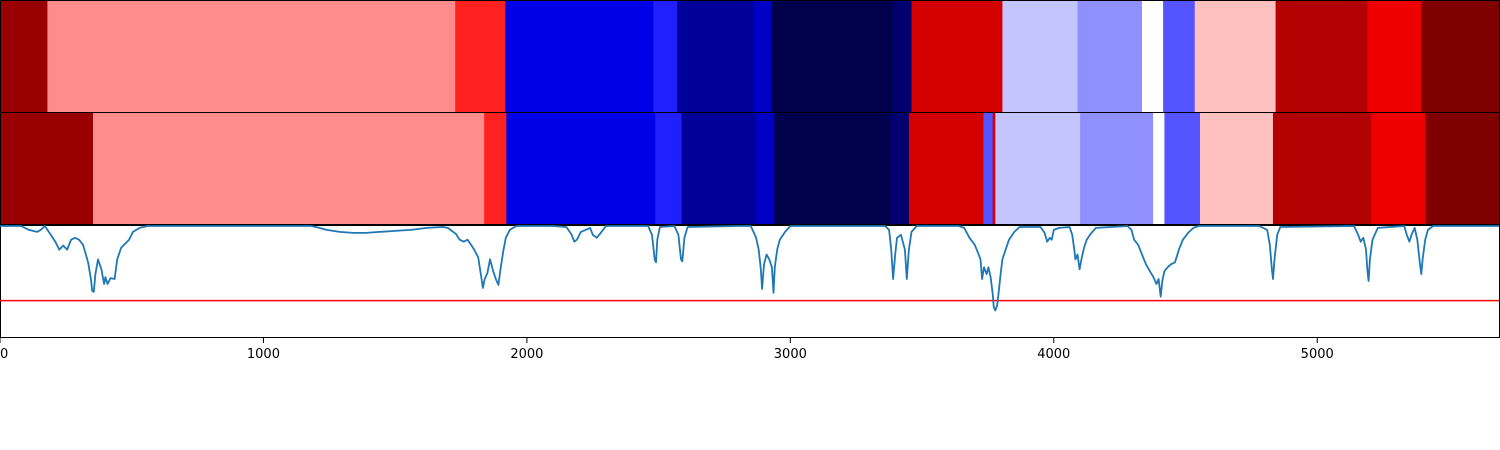  Describe the element at coordinates (790, 354) in the screenshot. I see `x-tick-label: 3000` at that location.